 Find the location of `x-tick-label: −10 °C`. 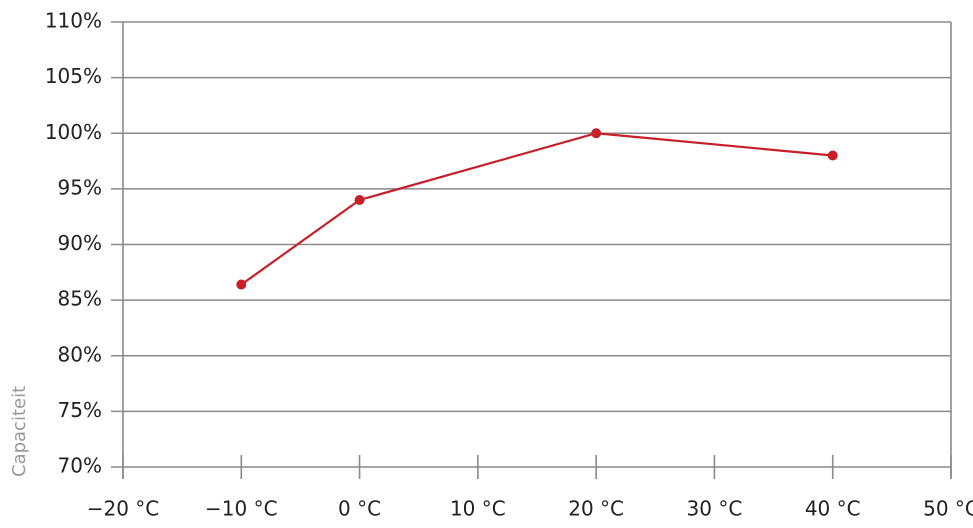

x-tick-label: −10 °C is located at coordinates (241, 509).